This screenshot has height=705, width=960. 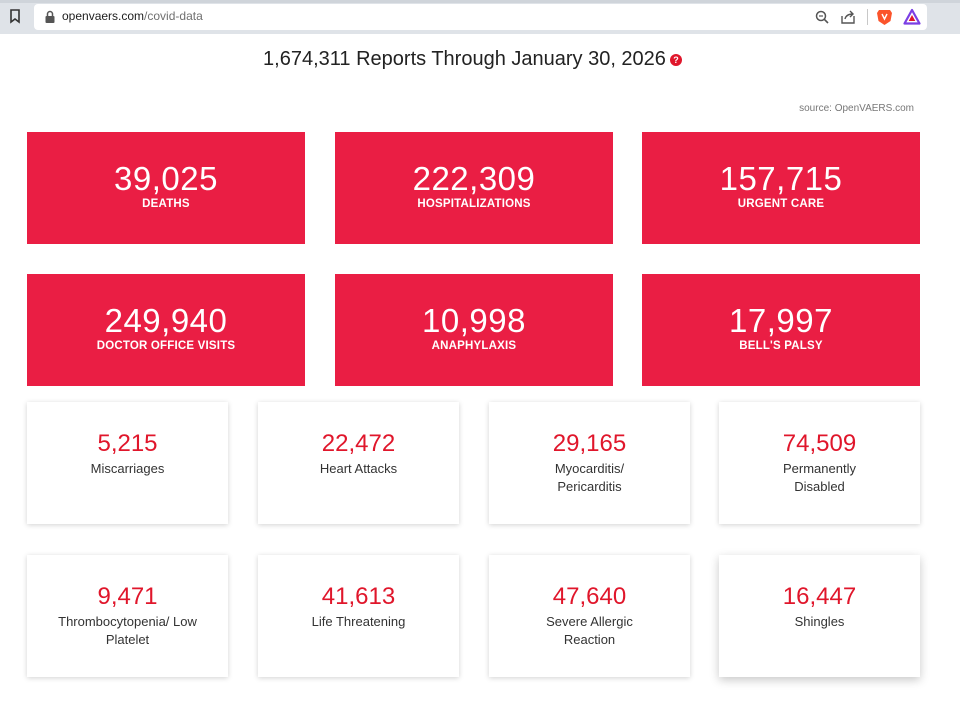 I want to click on stat-card-miscarriages: 5,215 Miscarriages, so click(x=127, y=463).